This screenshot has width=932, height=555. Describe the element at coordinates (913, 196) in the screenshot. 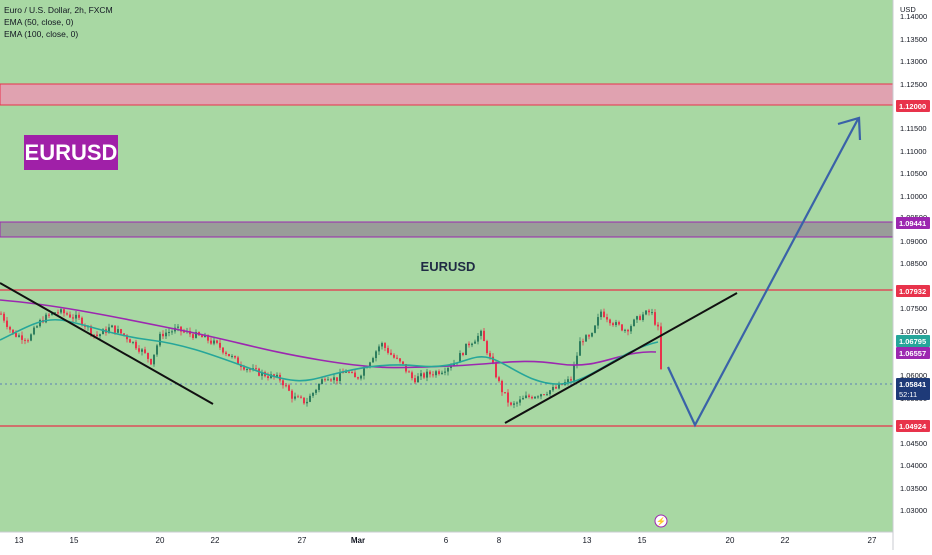

I see `price-tick: 1.10000` at that location.